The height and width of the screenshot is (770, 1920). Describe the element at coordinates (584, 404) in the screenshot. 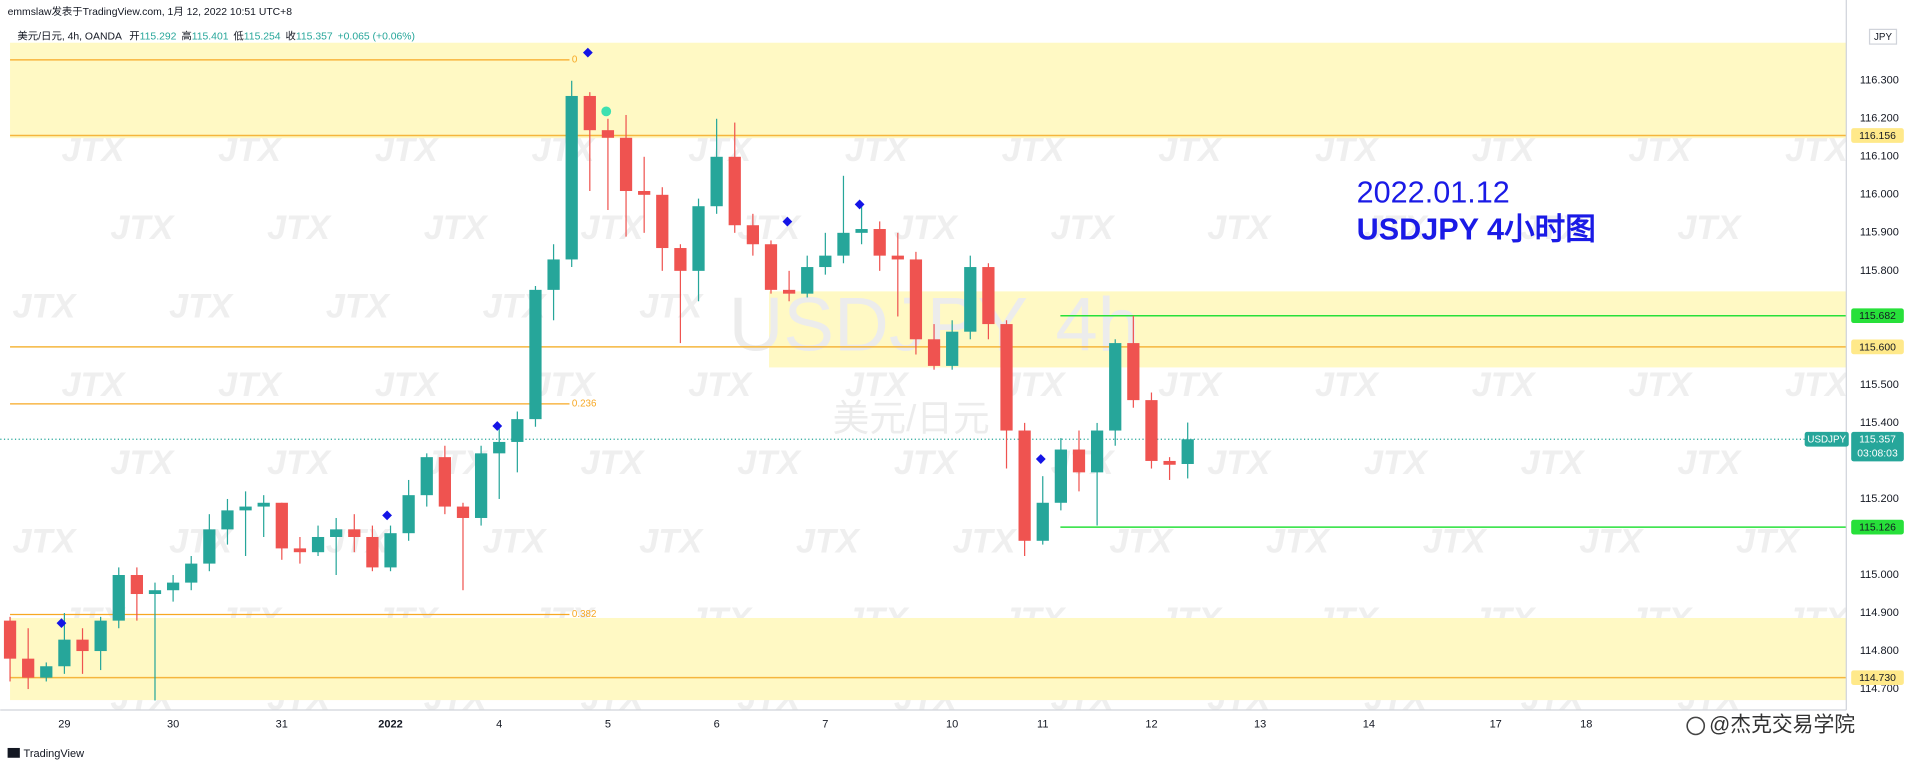

I see `fib-label: 0.236` at that location.